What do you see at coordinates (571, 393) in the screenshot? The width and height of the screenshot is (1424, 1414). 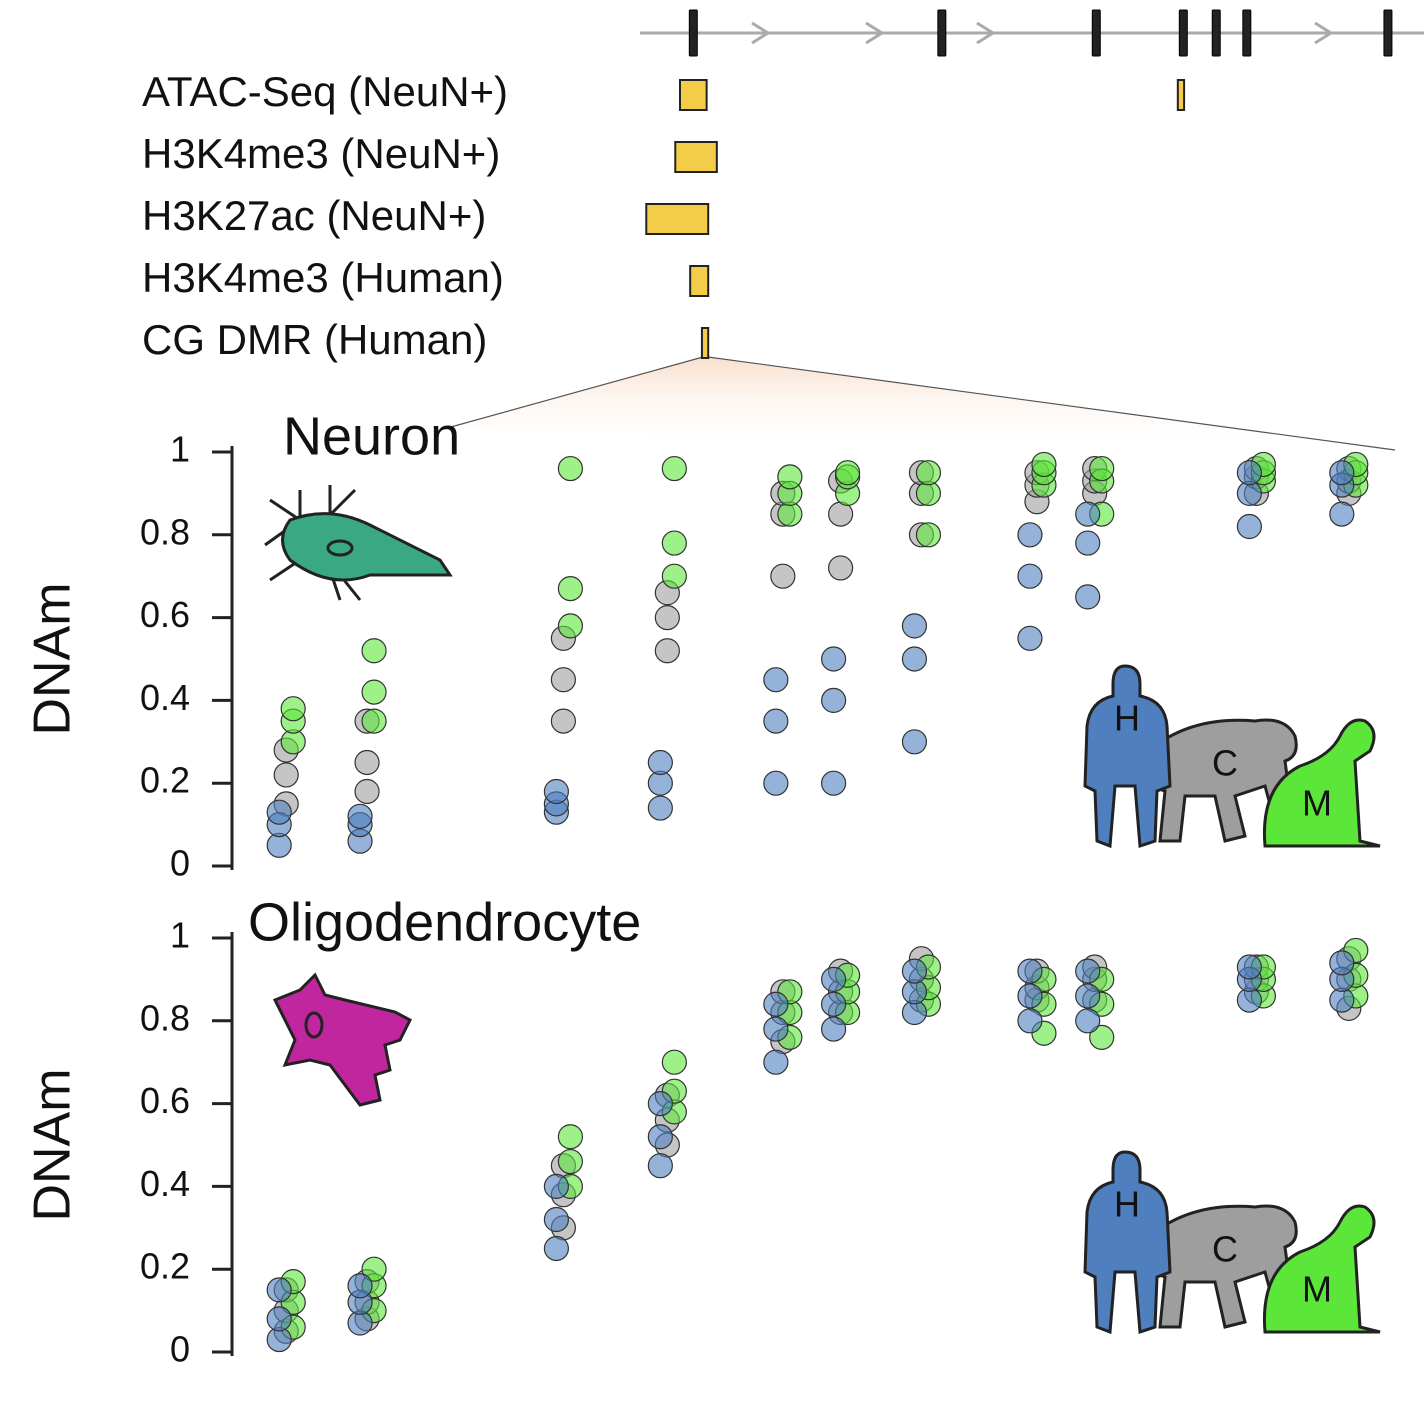 I see `zoom-line` at bounding box center [571, 393].